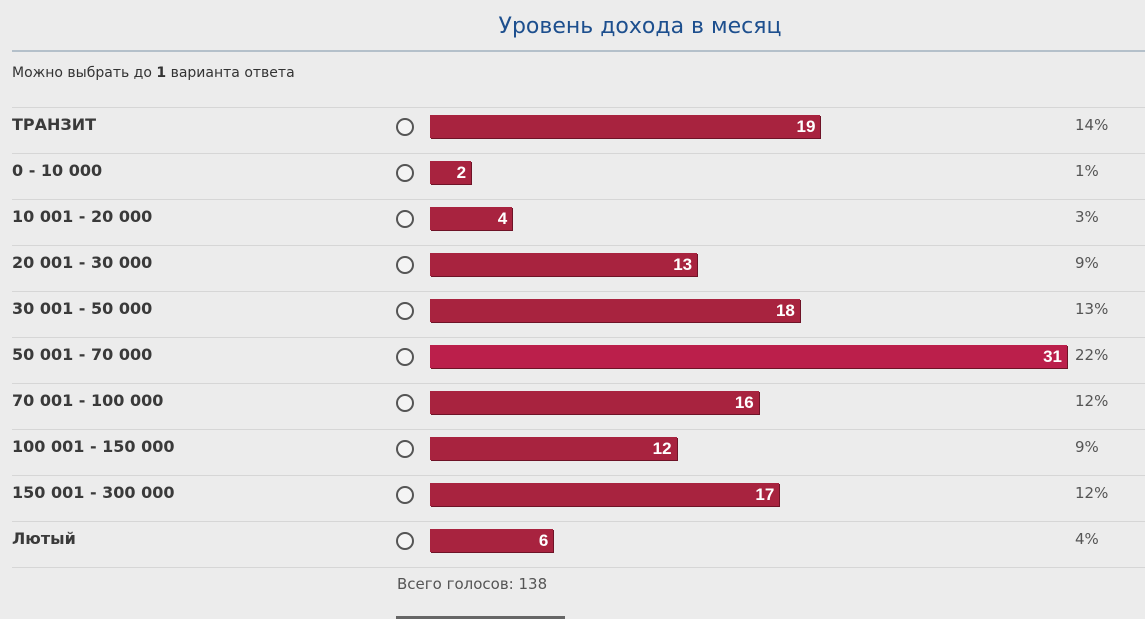  What do you see at coordinates (153, 73) in the screenshot?
I see `instruction: Можно выбрать до 1 варианта ответа` at bounding box center [153, 73].